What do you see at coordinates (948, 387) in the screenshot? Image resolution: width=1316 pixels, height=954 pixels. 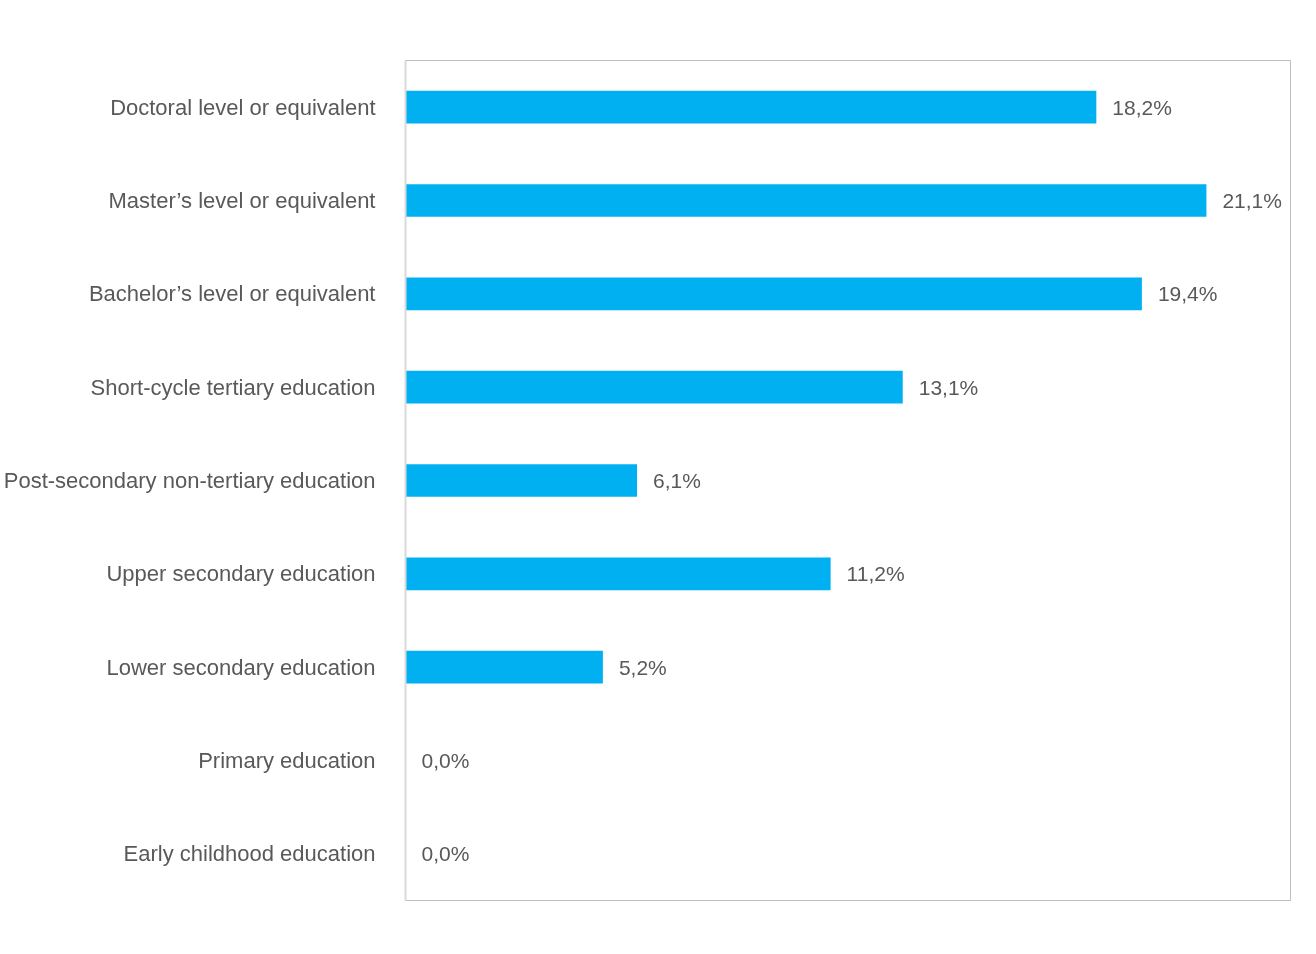 I see `data-label: 13,1%` at bounding box center [948, 387].